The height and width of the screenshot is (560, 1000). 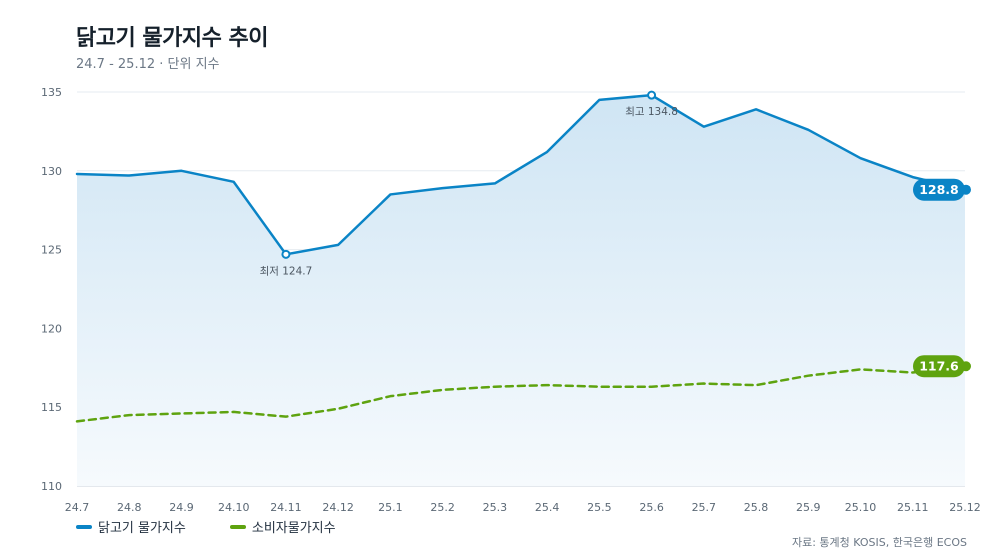 I want to click on end-label-value: 128.8, so click(x=939, y=189).